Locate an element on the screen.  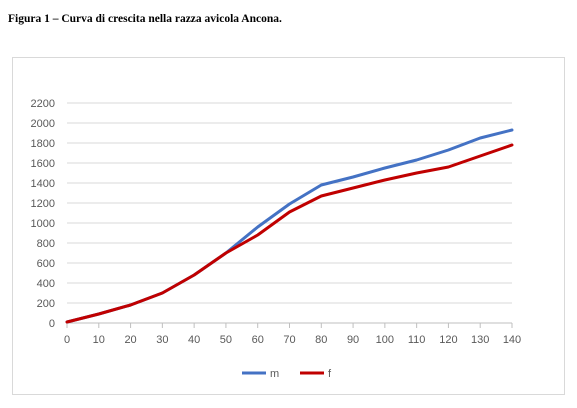
y-tick-label: 2200 is located at coordinates (43, 104).